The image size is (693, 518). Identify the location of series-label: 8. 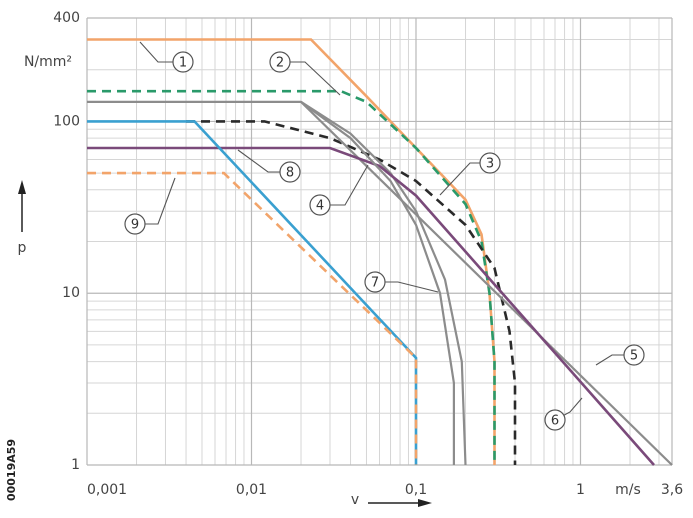
(290, 173).